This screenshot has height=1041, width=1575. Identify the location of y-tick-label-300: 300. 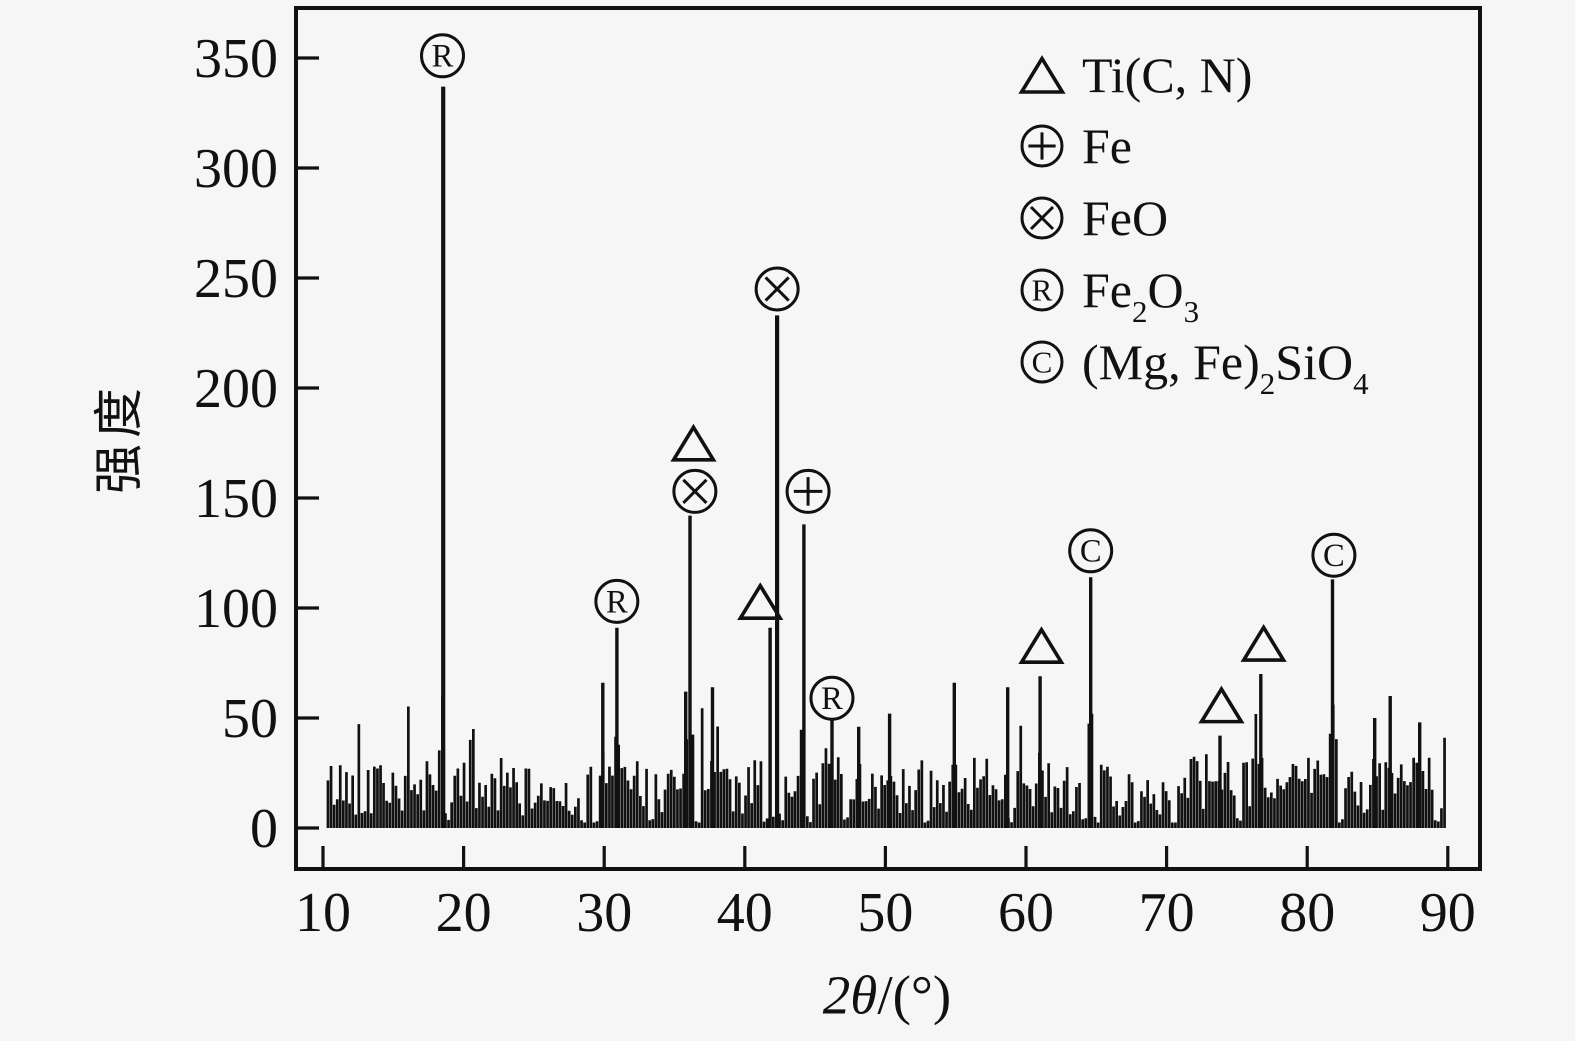
(236, 169).